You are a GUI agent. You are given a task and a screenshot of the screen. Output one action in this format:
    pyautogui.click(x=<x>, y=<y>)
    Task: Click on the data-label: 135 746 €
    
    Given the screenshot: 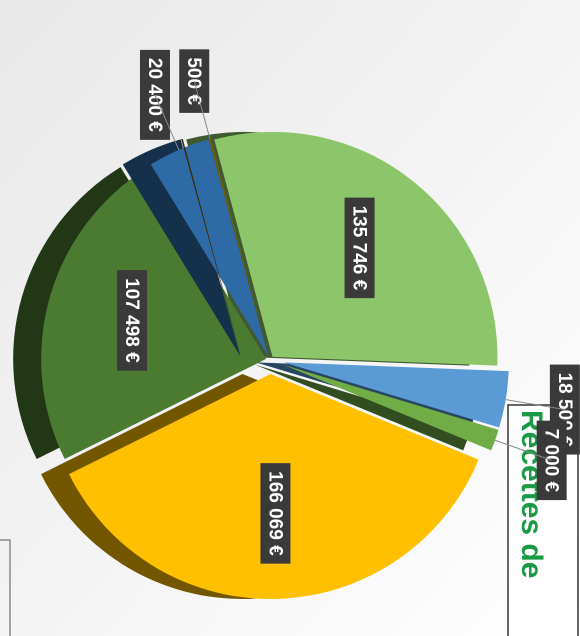 What is the action you would take?
    pyautogui.click(x=359, y=248)
    